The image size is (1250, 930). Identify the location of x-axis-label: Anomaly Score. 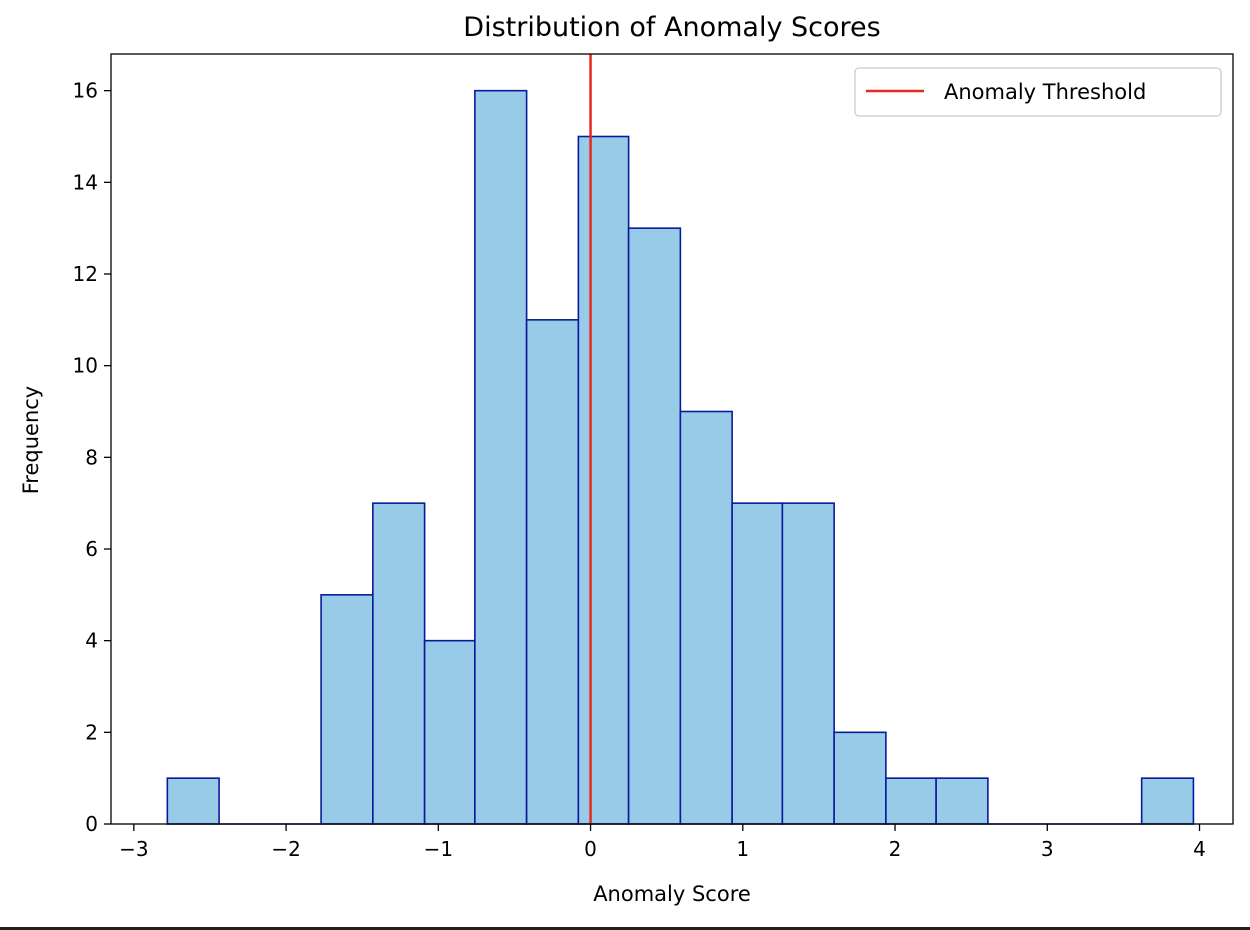
(672, 894).